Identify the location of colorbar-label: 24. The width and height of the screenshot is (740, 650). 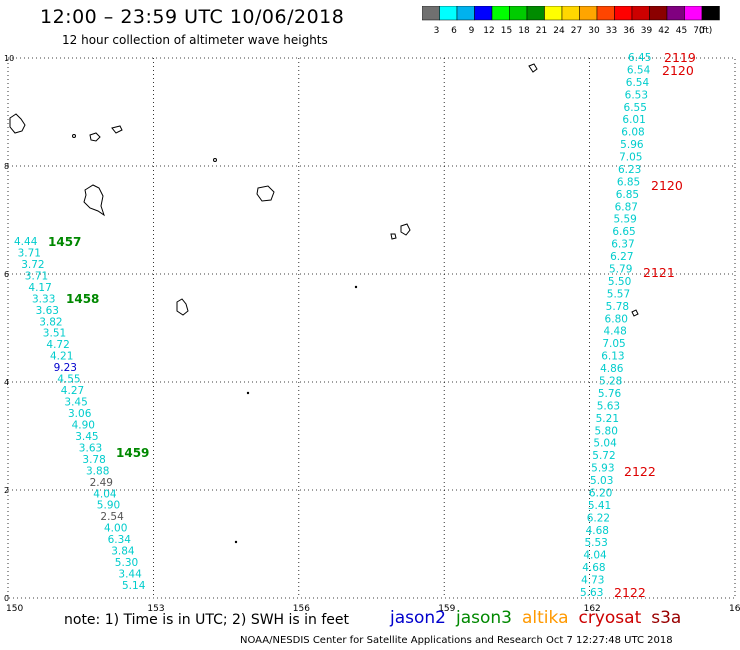
(559, 31).